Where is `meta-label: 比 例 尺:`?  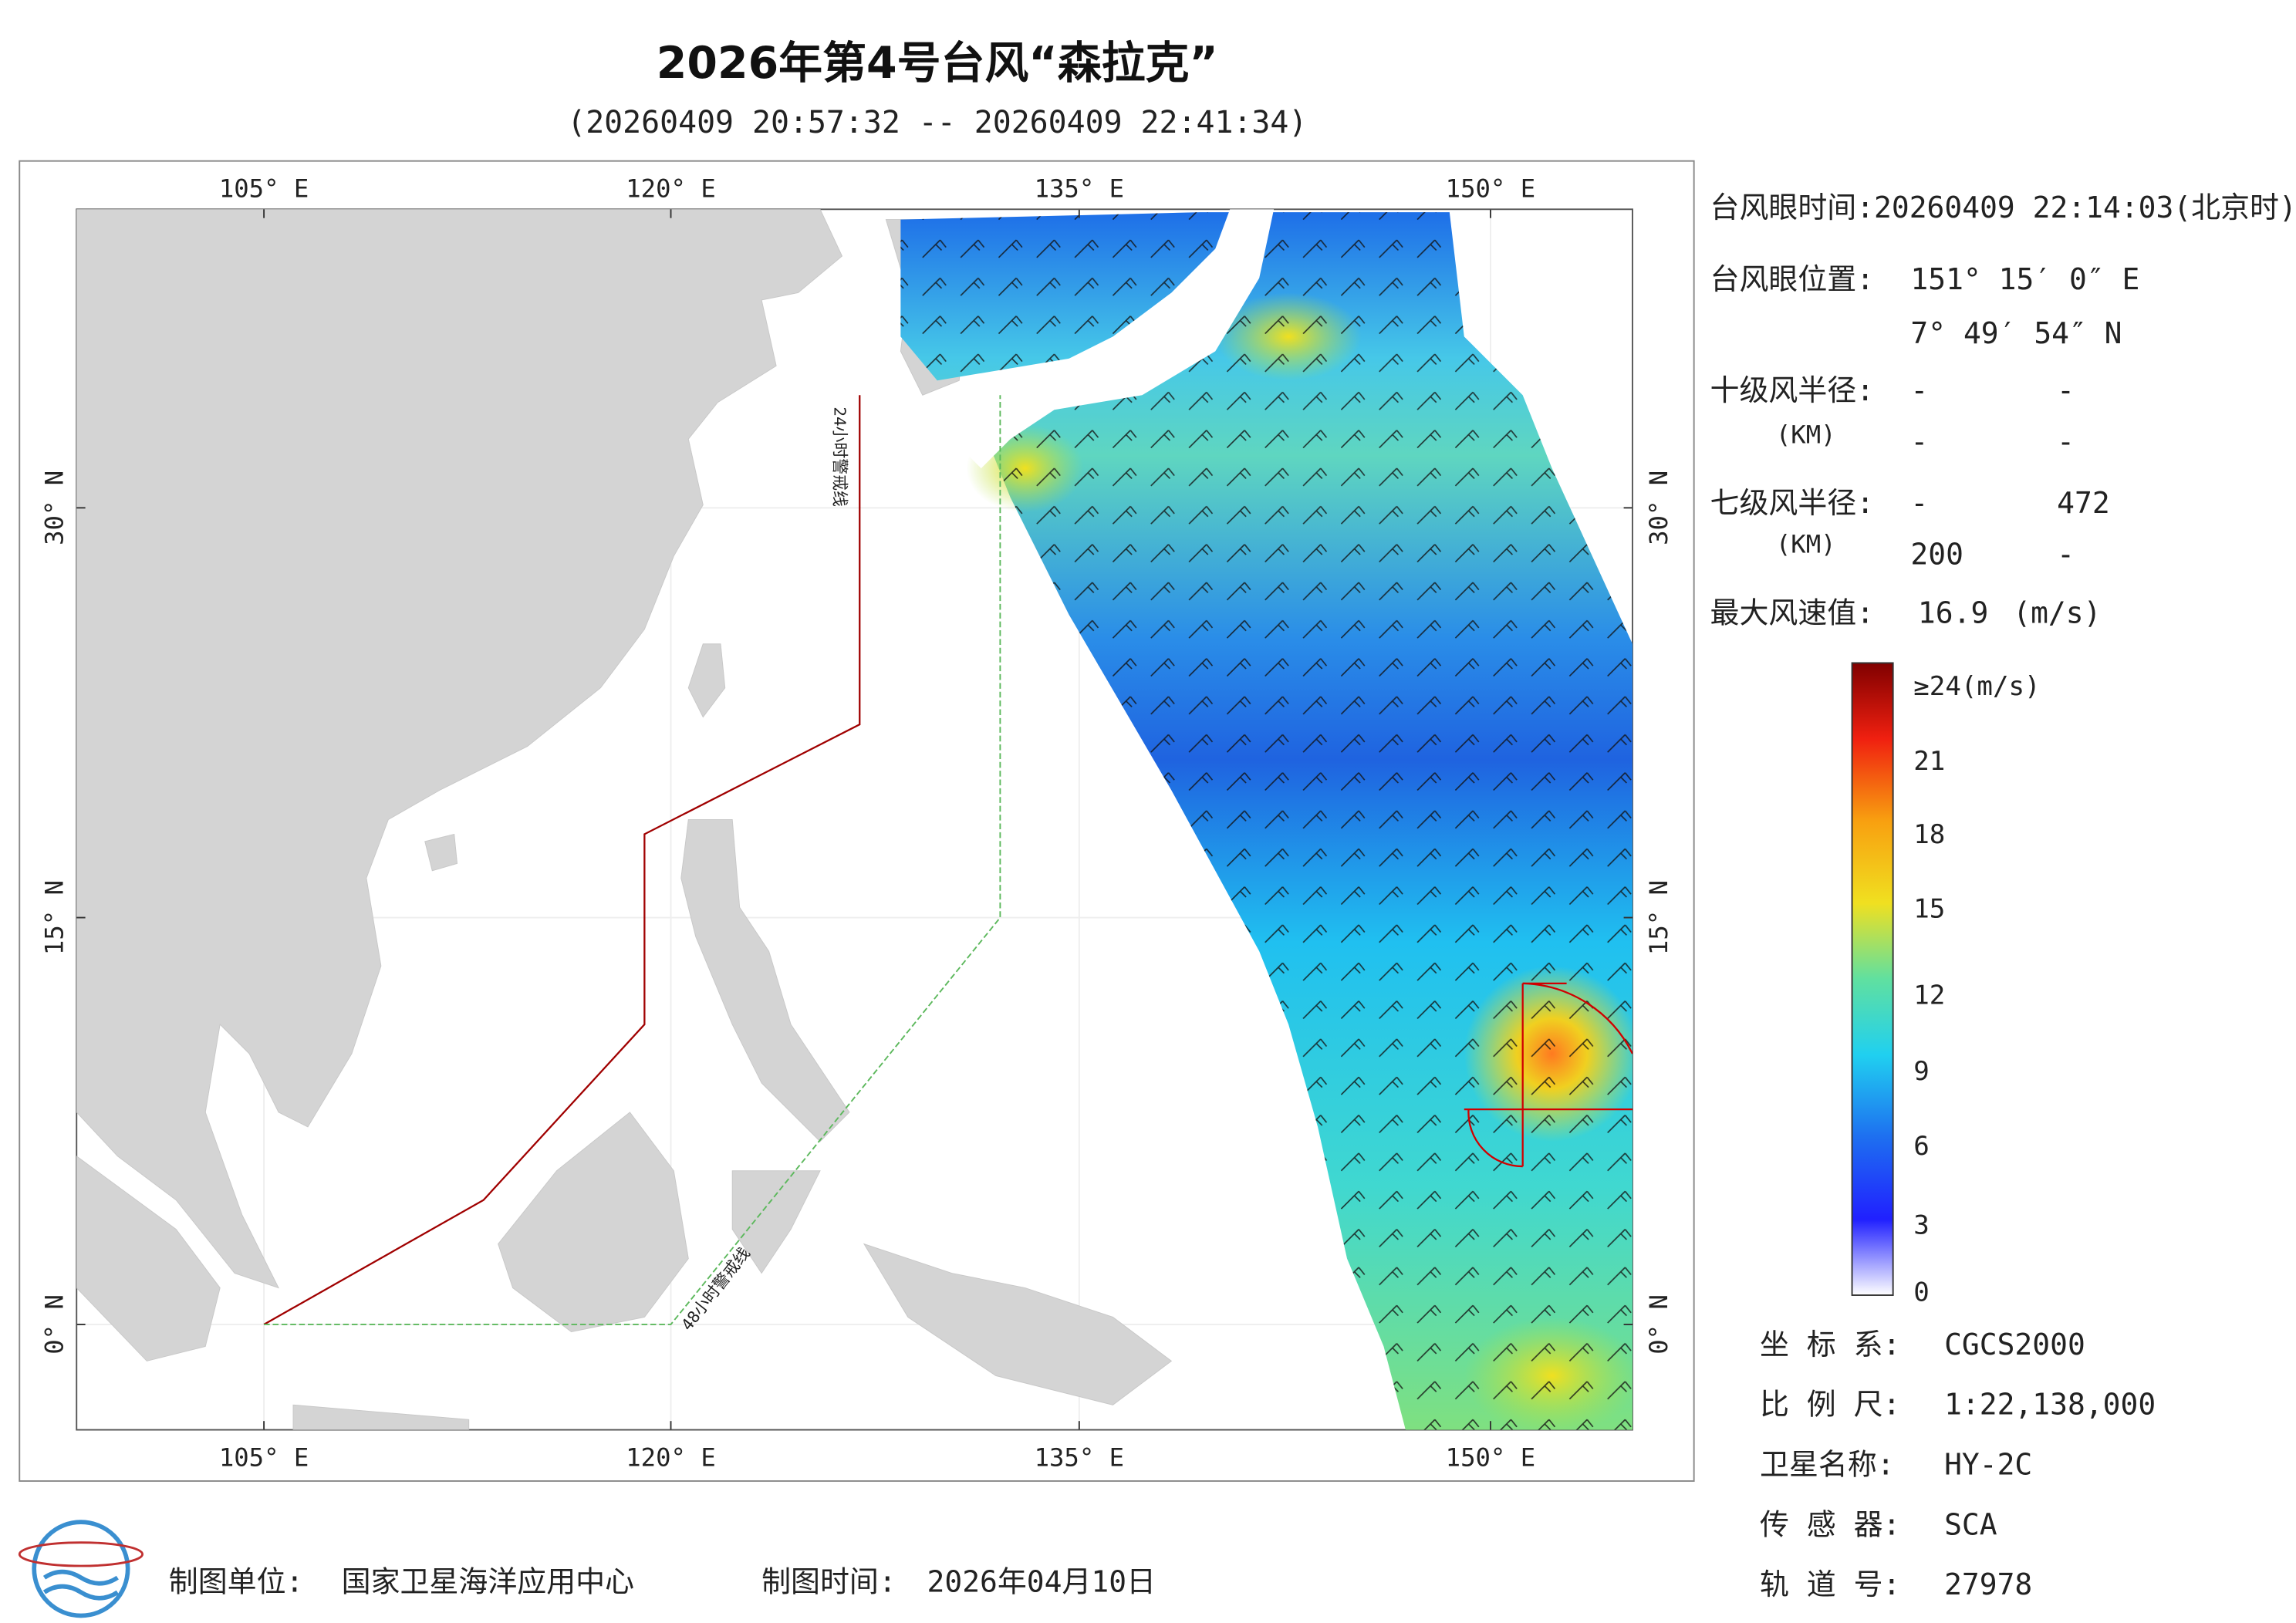 meta-label: 比 例 尺: is located at coordinates (1830, 1405).